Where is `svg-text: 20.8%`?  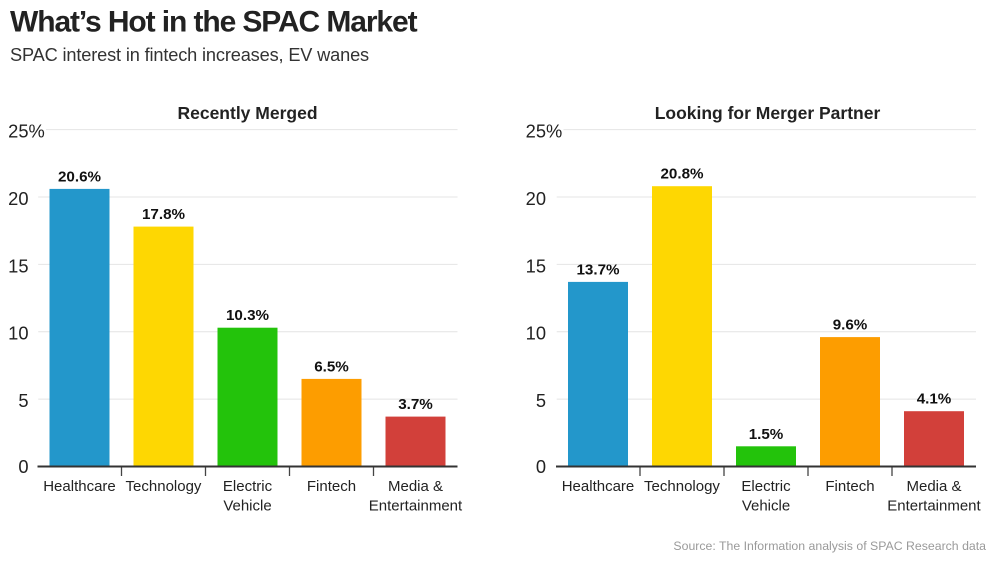 svg-text: 20.8% is located at coordinates (682, 174).